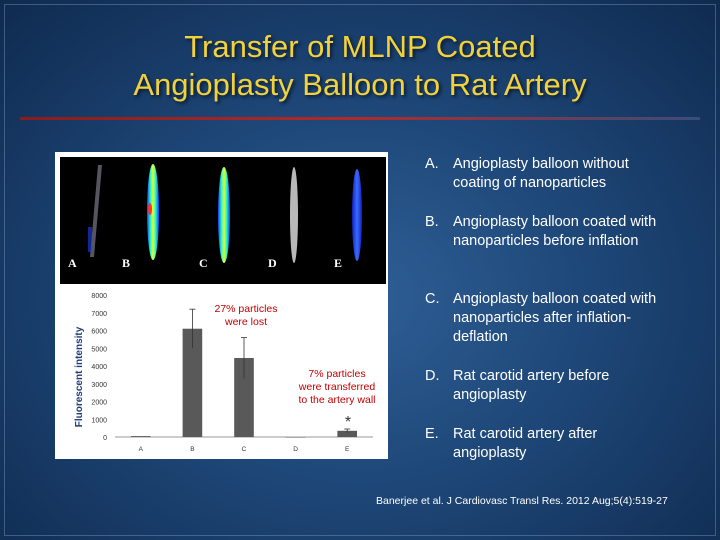 The width and height of the screenshot is (720, 540). Describe the element at coordinates (126, 263) in the screenshot. I see `lane-label-b: B` at that location.